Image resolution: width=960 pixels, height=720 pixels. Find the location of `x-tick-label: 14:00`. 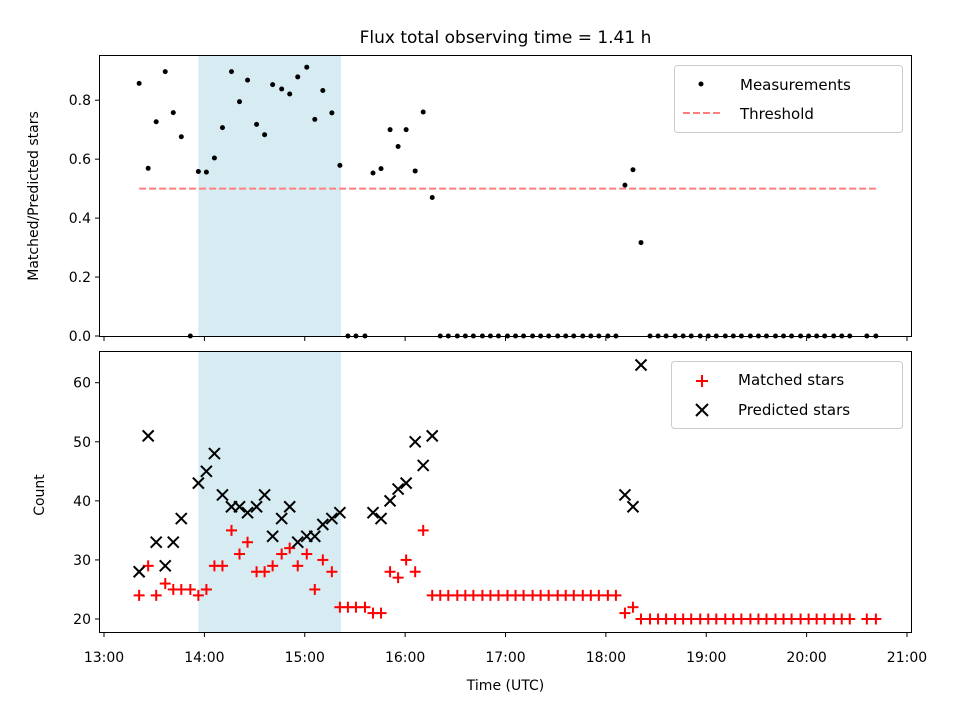

x-tick-label: 14:00 is located at coordinates (204, 658).